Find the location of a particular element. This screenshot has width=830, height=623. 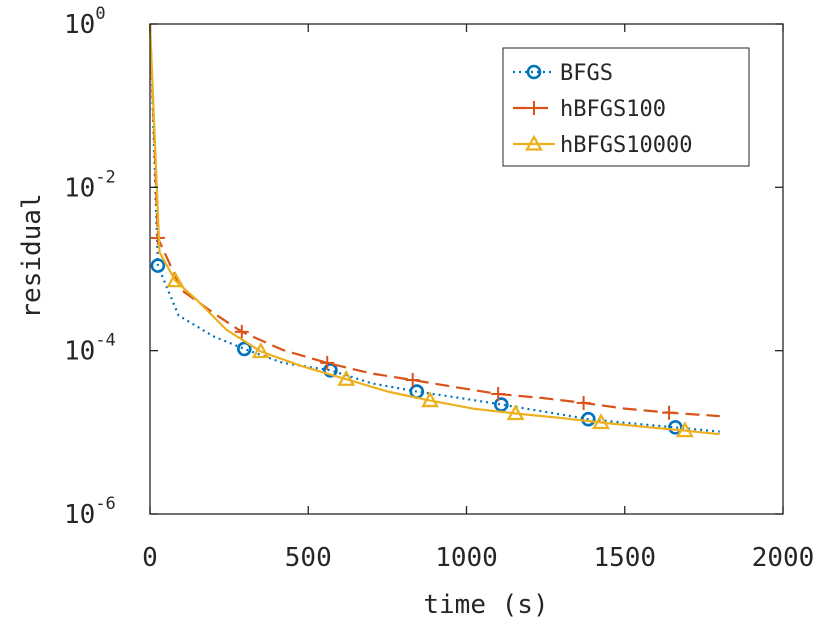

y-tick-label: 10⁻⁴ is located at coordinates (90, 349).